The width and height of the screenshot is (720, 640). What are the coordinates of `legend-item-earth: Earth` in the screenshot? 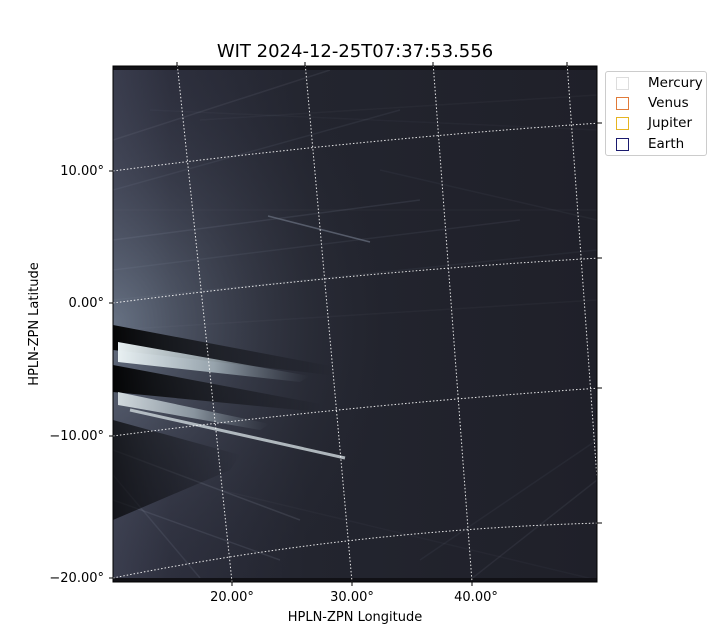 It's located at (650, 144).